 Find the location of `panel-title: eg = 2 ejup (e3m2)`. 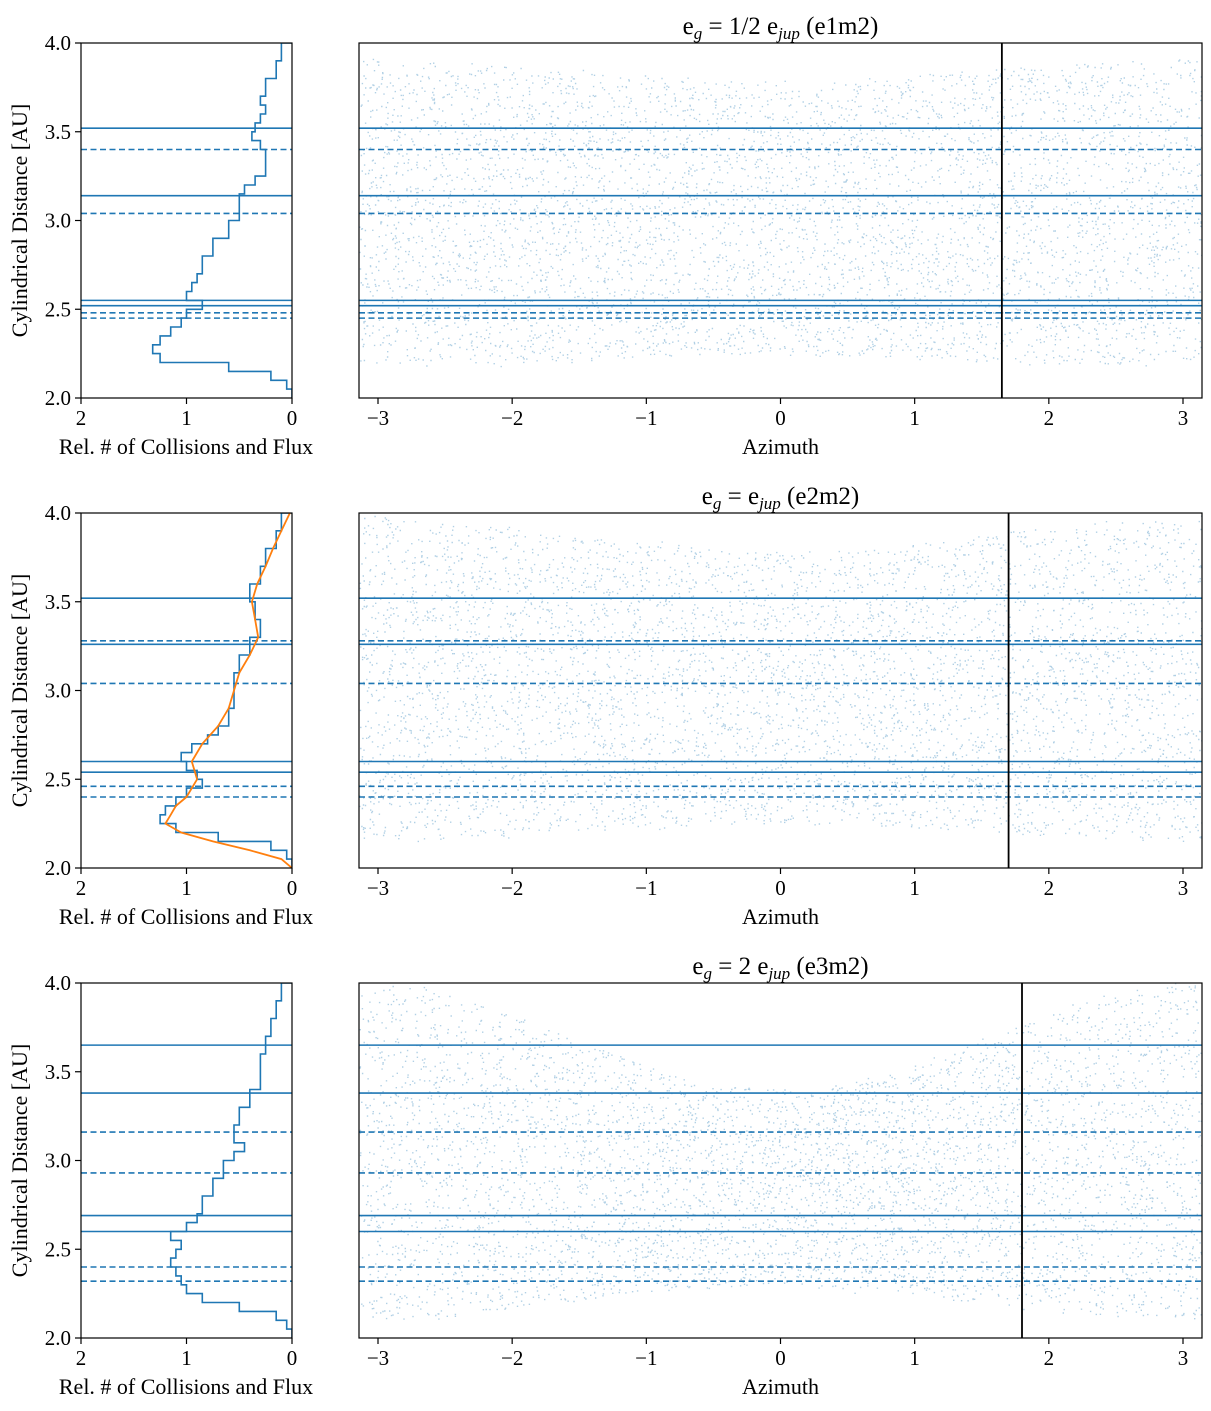

panel-title: eg = 2 ejup (e3m2) is located at coordinates (780, 968).